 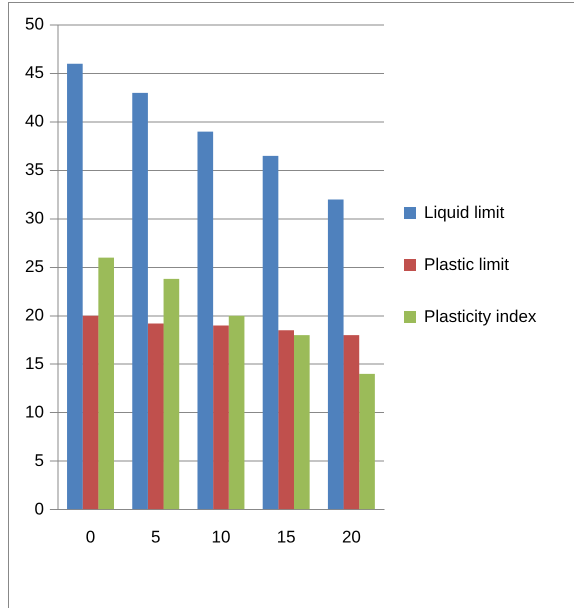 I want to click on legend-label: Plasticity index, so click(x=480, y=317).